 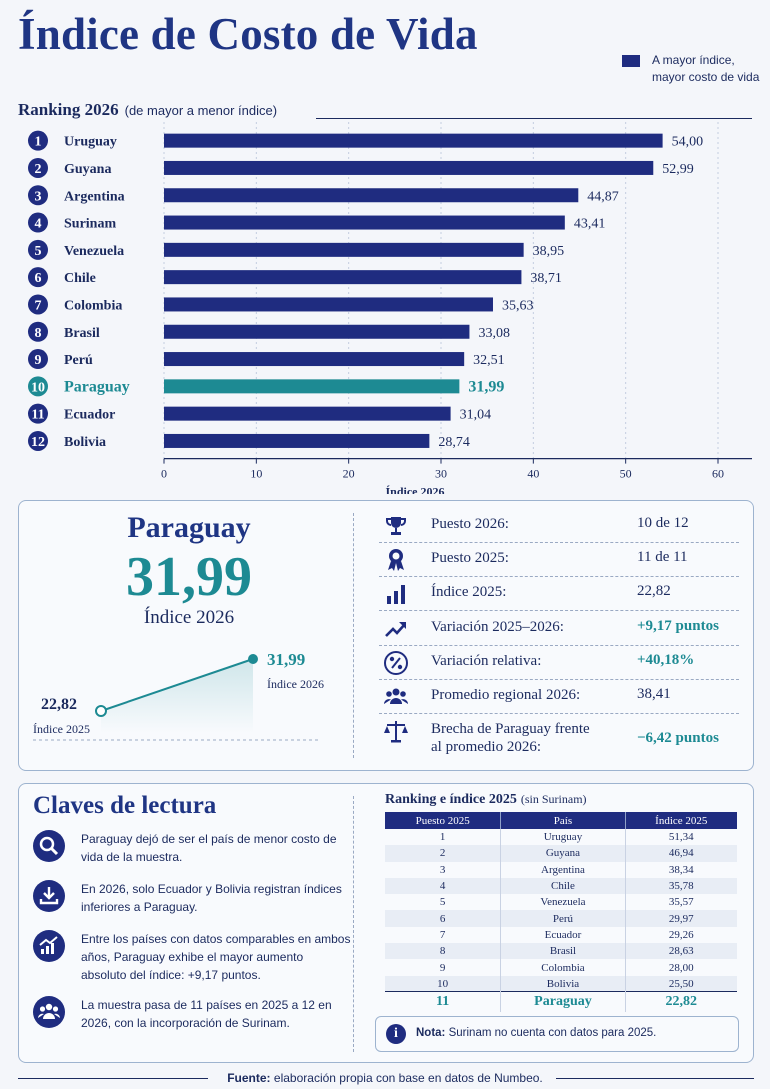 I want to click on index-cell: 29,97, so click(x=681, y=918).